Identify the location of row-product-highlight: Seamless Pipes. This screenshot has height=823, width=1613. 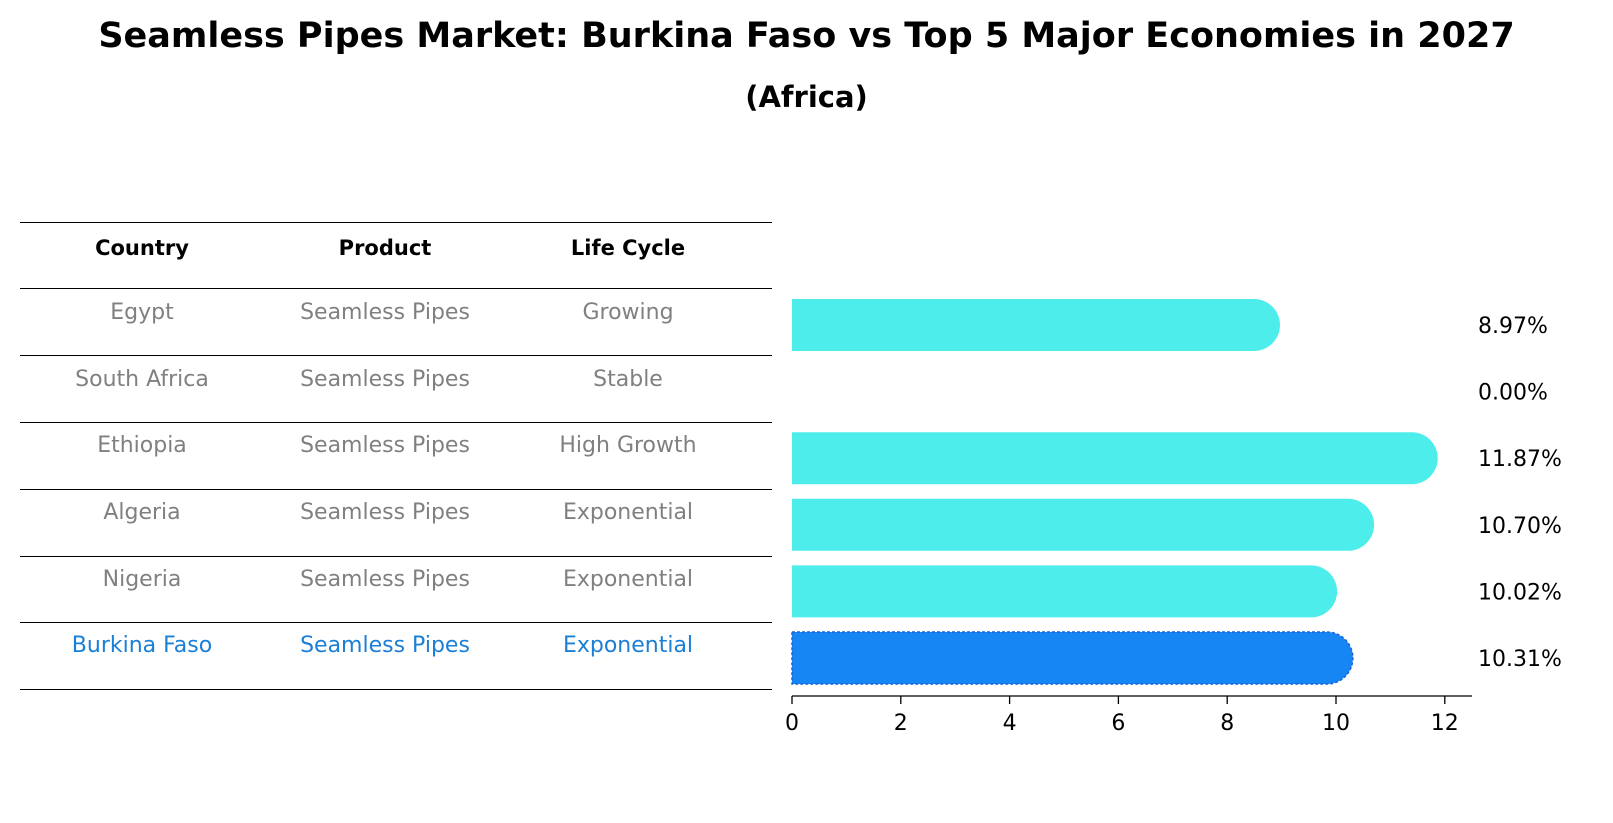
(385, 645).